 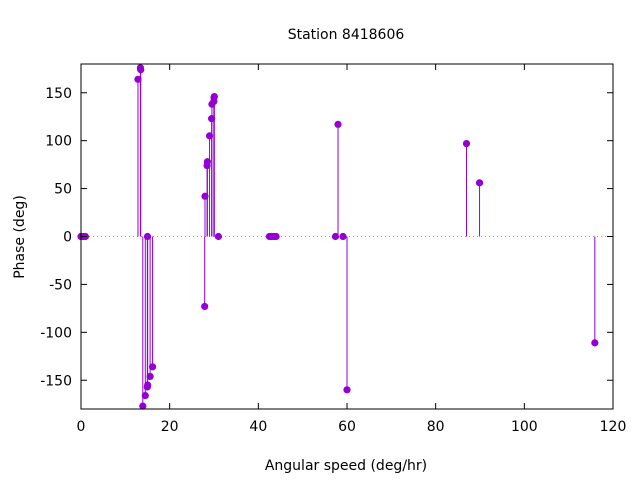 What do you see at coordinates (613, 427) in the screenshot?
I see `x-tick-label-120: 120` at bounding box center [613, 427].